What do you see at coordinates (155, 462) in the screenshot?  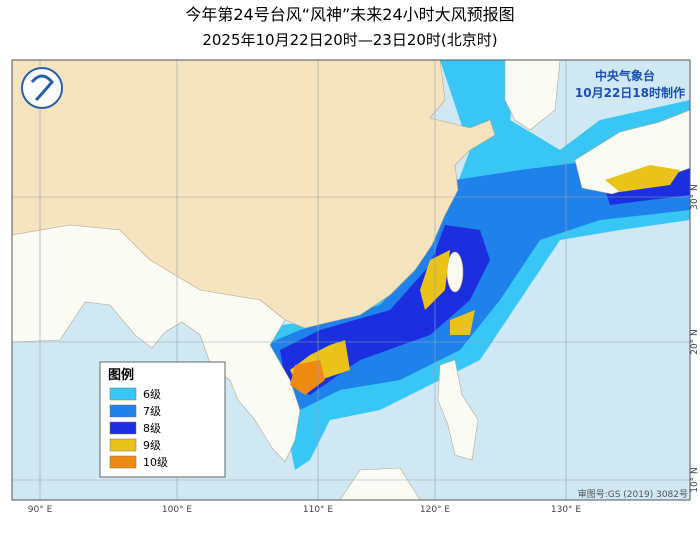 I see `legend-label: 10级` at bounding box center [155, 462].